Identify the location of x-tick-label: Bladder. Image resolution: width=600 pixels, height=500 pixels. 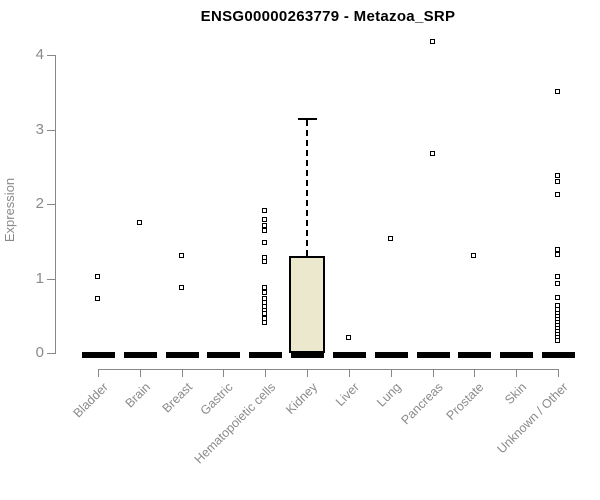
(90, 400).